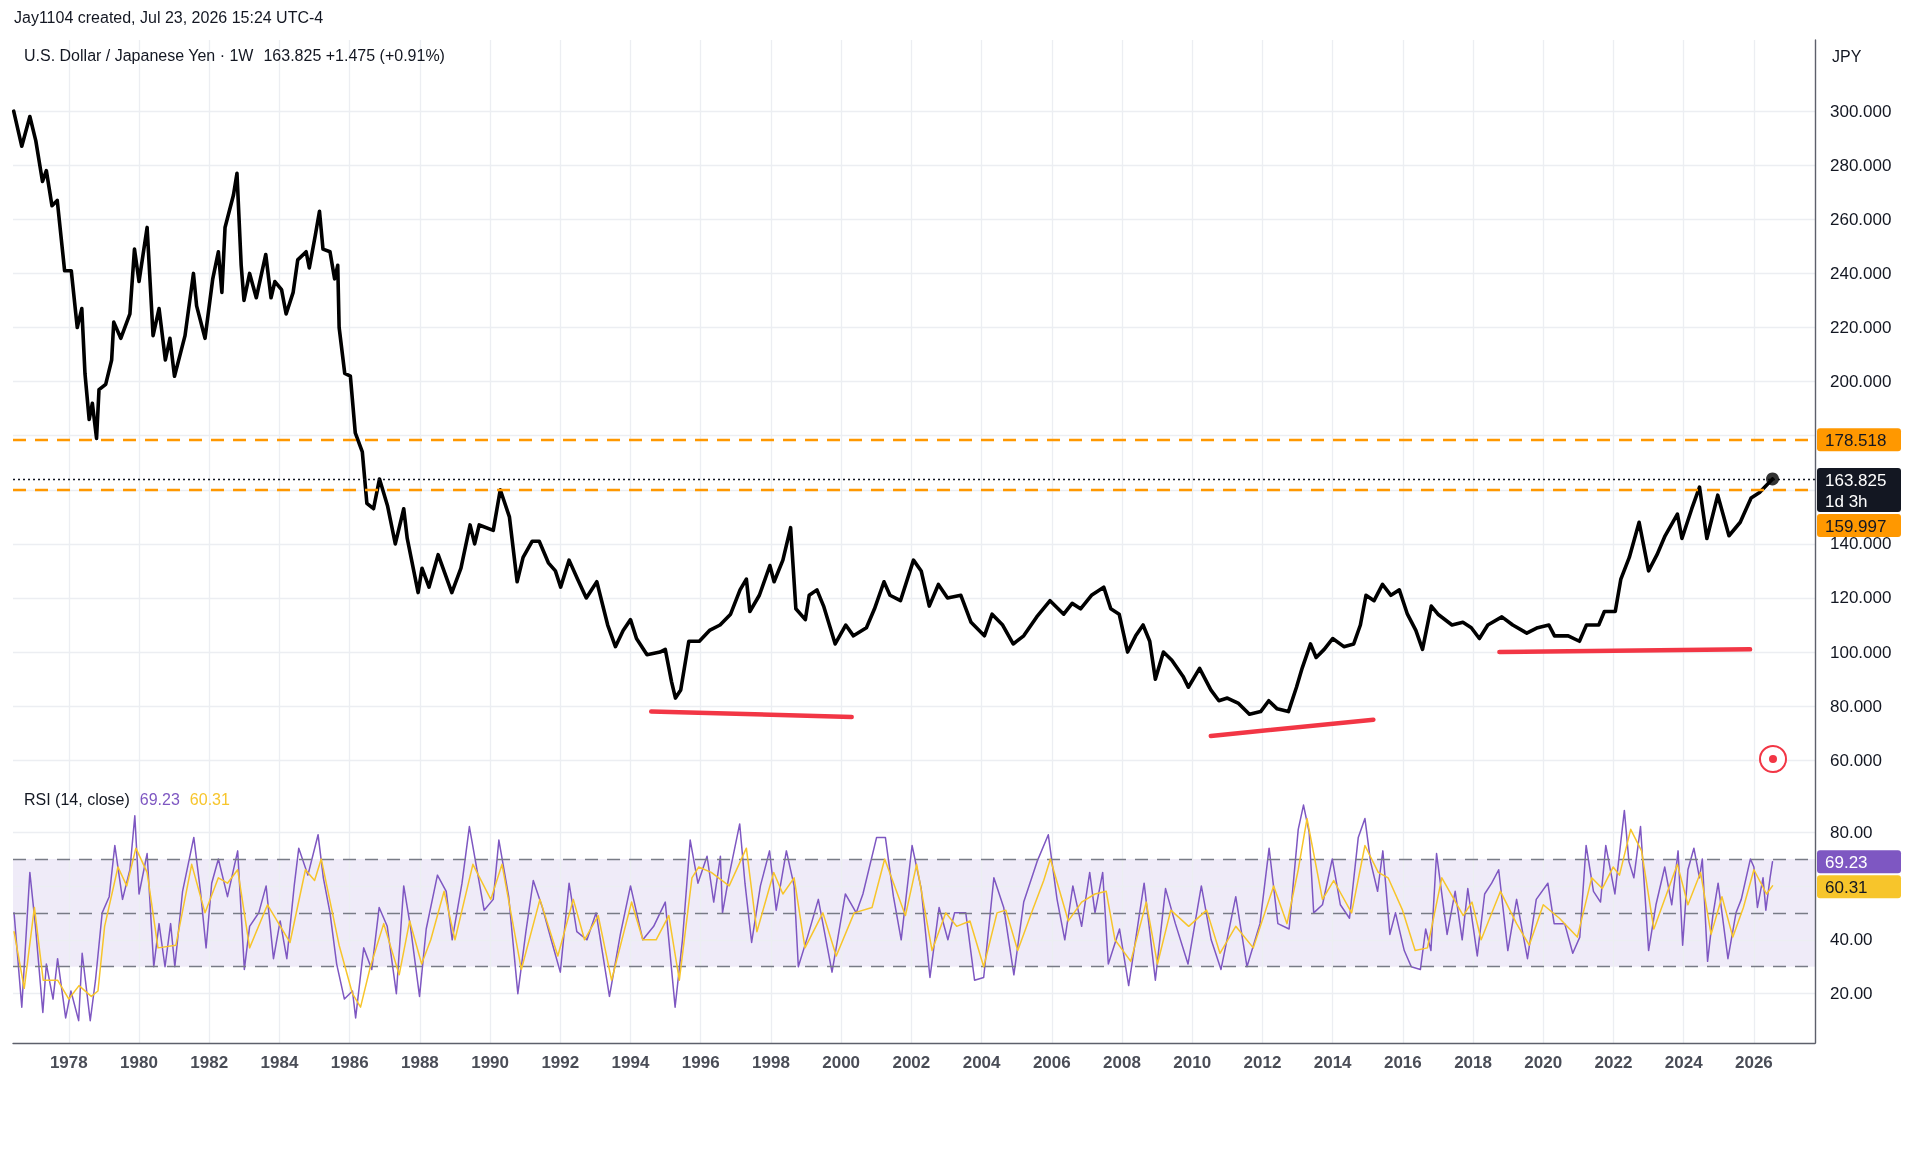  I want to click on text: 69.23, so click(1846, 863).